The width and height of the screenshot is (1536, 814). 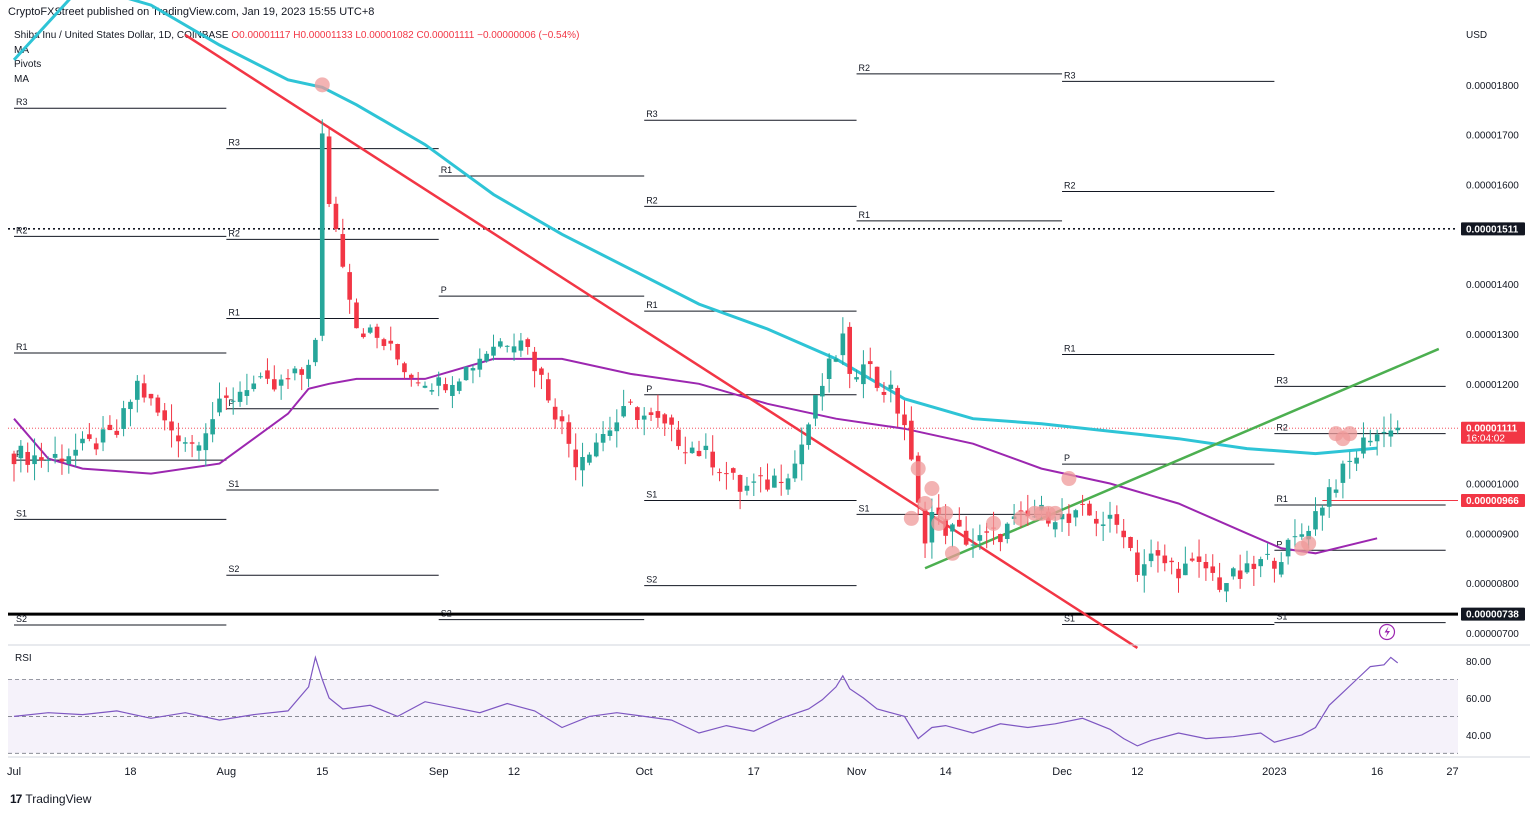 I want to click on rsi-tick-label: 40.00, so click(x=1478, y=736).